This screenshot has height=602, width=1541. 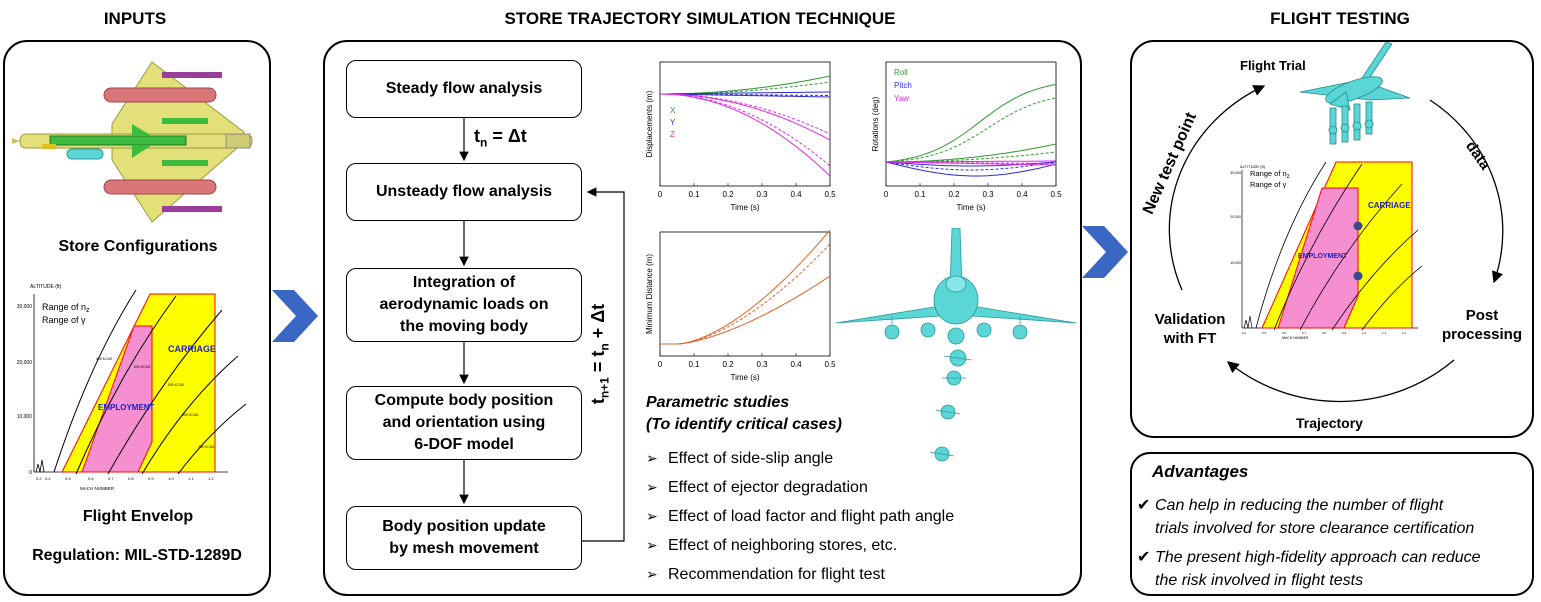 What do you see at coordinates (901, 98) in the screenshot?
I see `legend-yaw: Yaw` at bounding box center [901, 98].